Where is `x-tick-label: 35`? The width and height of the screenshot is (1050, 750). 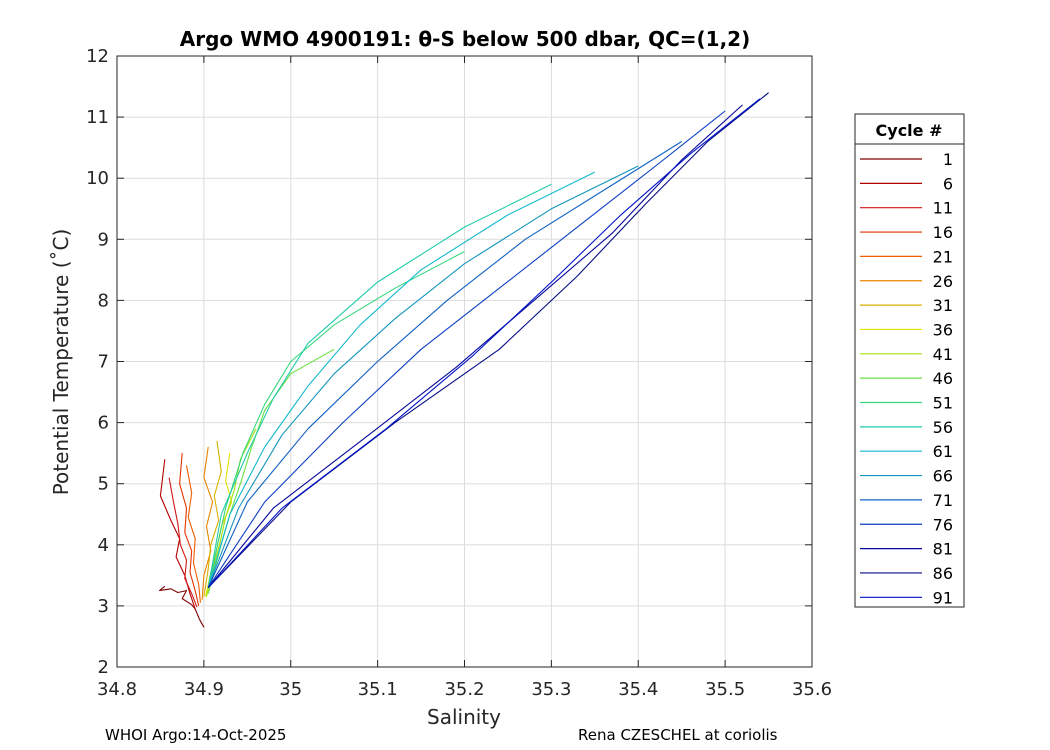 x-tick-label: 35 is located at coordinates (290, 689).